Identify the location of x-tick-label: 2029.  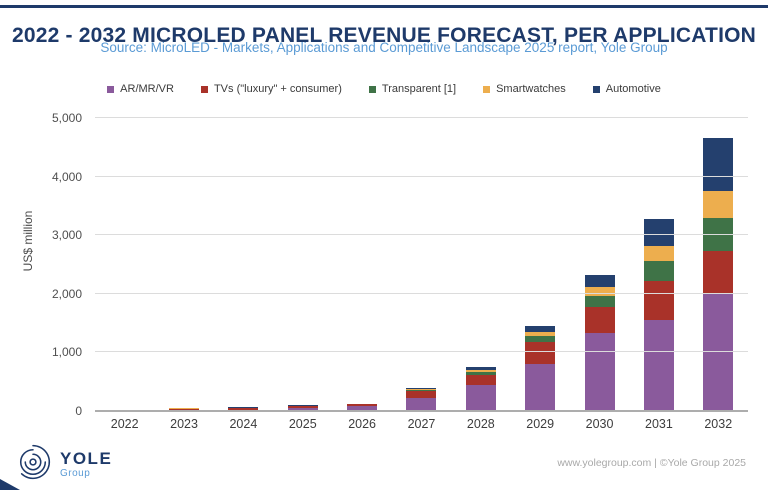
(540, 424).